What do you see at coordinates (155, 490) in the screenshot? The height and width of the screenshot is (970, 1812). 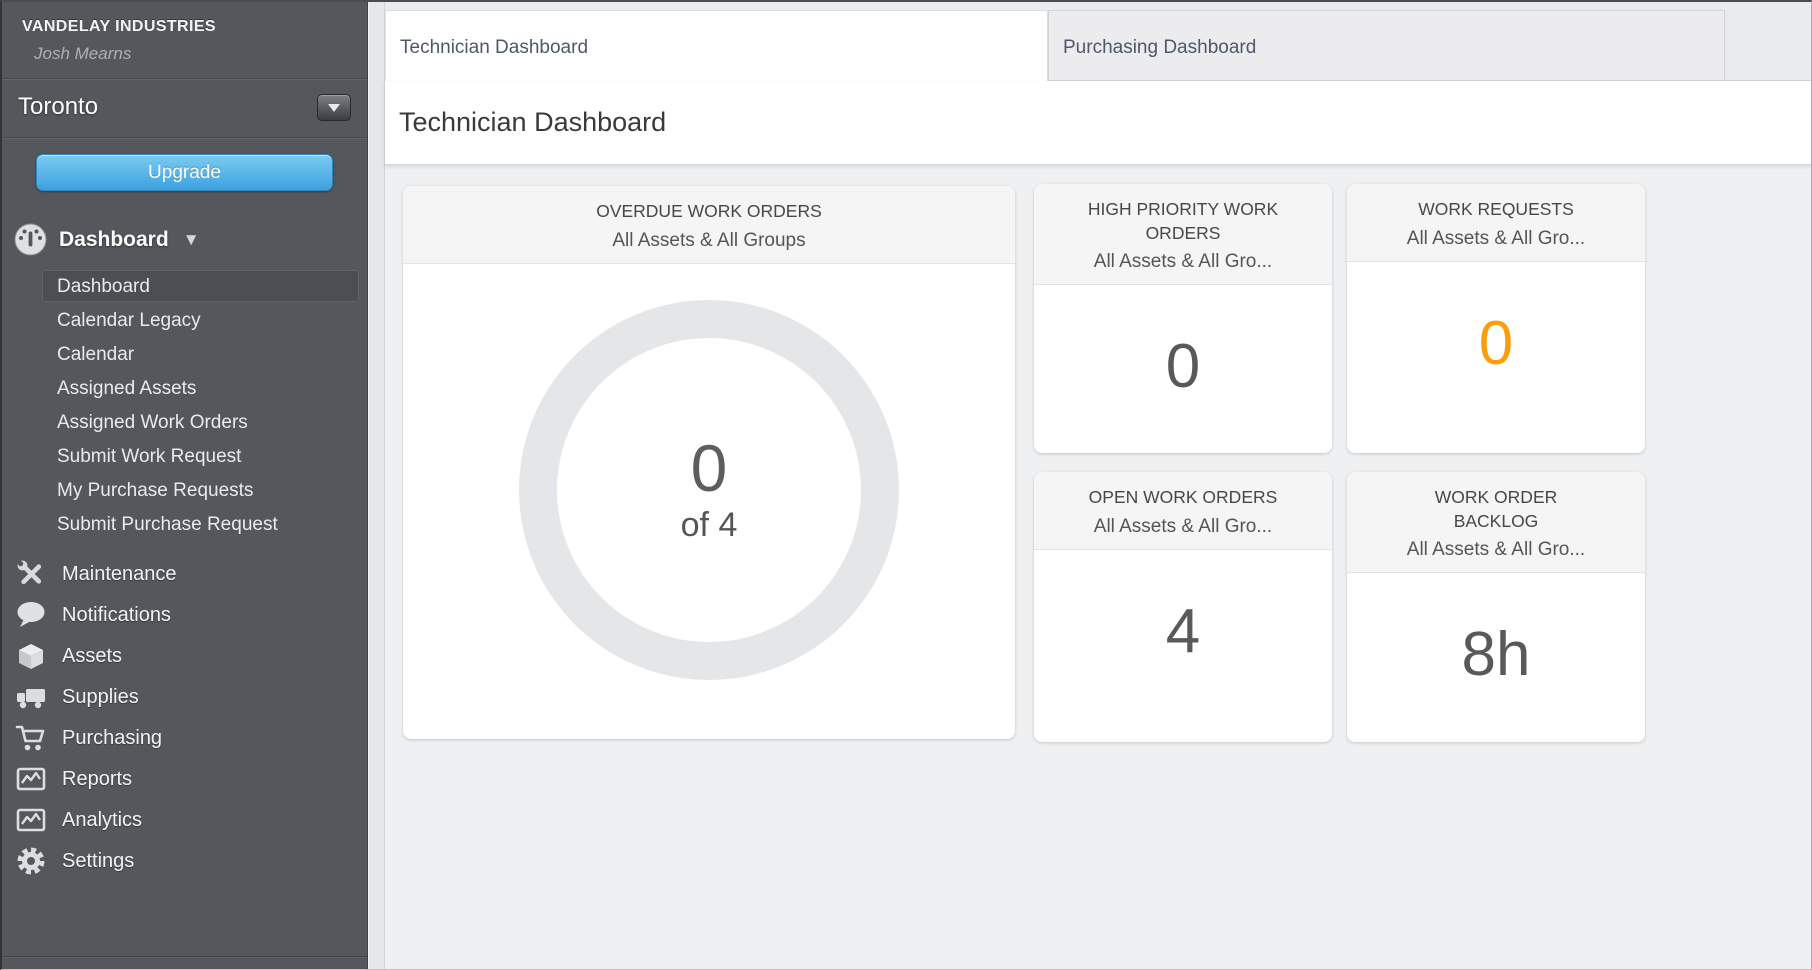 I see `sidebar-subitem-my-purchase-requests: My Purchase Requests` at bounding box center [155, 490].